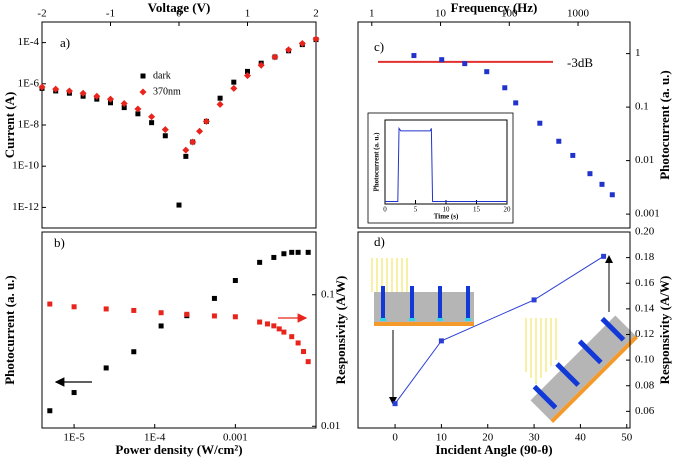 Image resolution: width=680 pixels, height=461 pixels. I want to click on y-axis-label: Current (A), so click(9, 125).